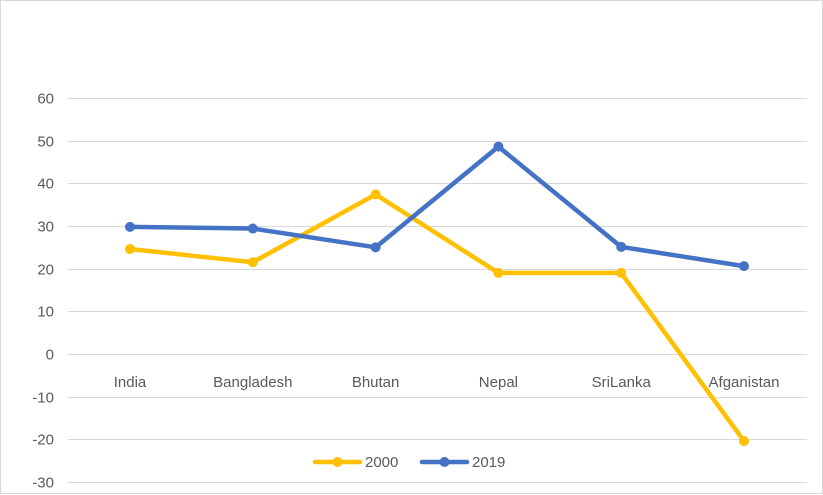  I want to click on y-tick-label: -30, so click(43, 483).